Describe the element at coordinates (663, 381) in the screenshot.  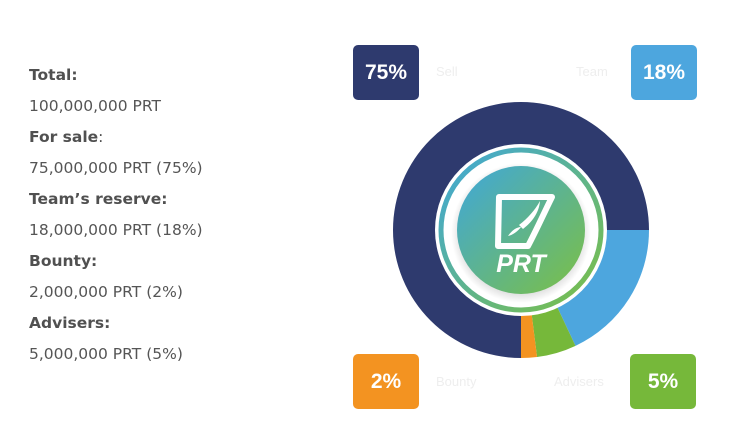
I see `advisers-percent-badge: 5%` at that location.